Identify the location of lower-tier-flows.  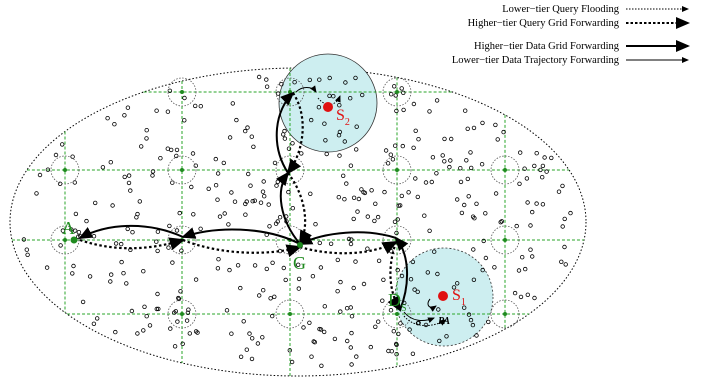
(371, 205).